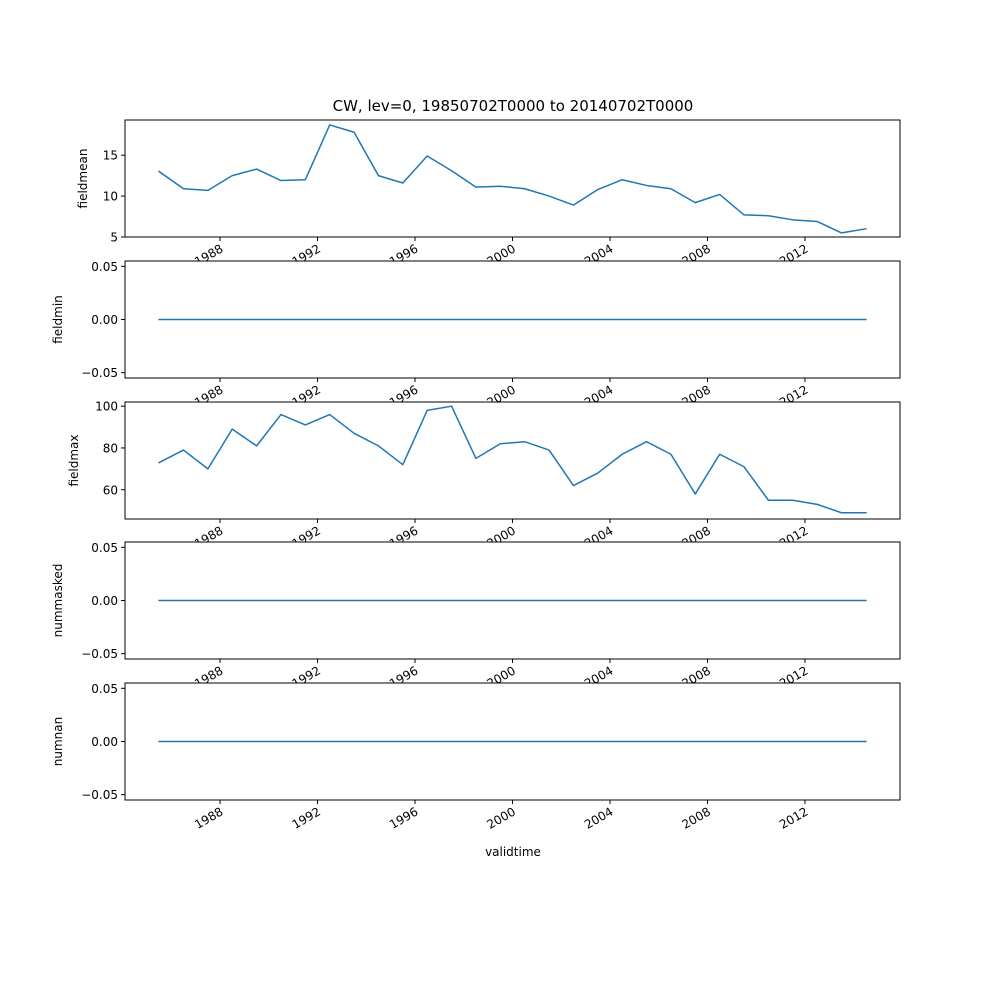  I want to click on series-line-fieldmax, so click(512, 459).